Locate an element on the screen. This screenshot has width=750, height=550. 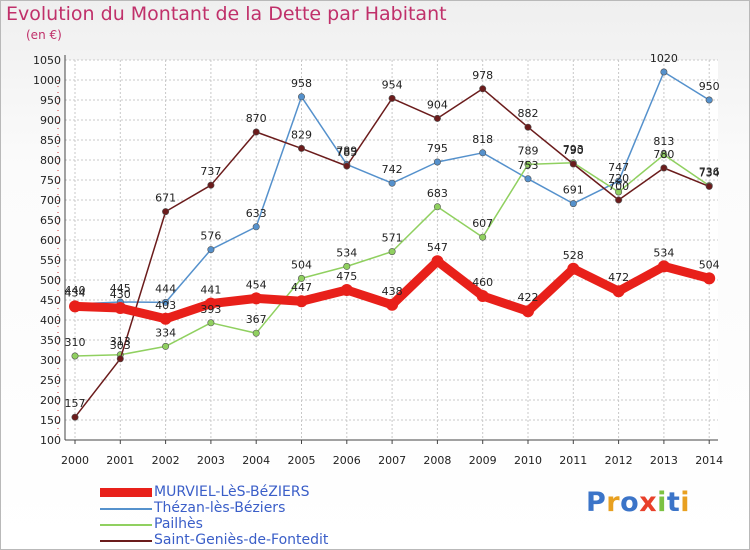
data-label: 950 is located at coordinates (709, 86).